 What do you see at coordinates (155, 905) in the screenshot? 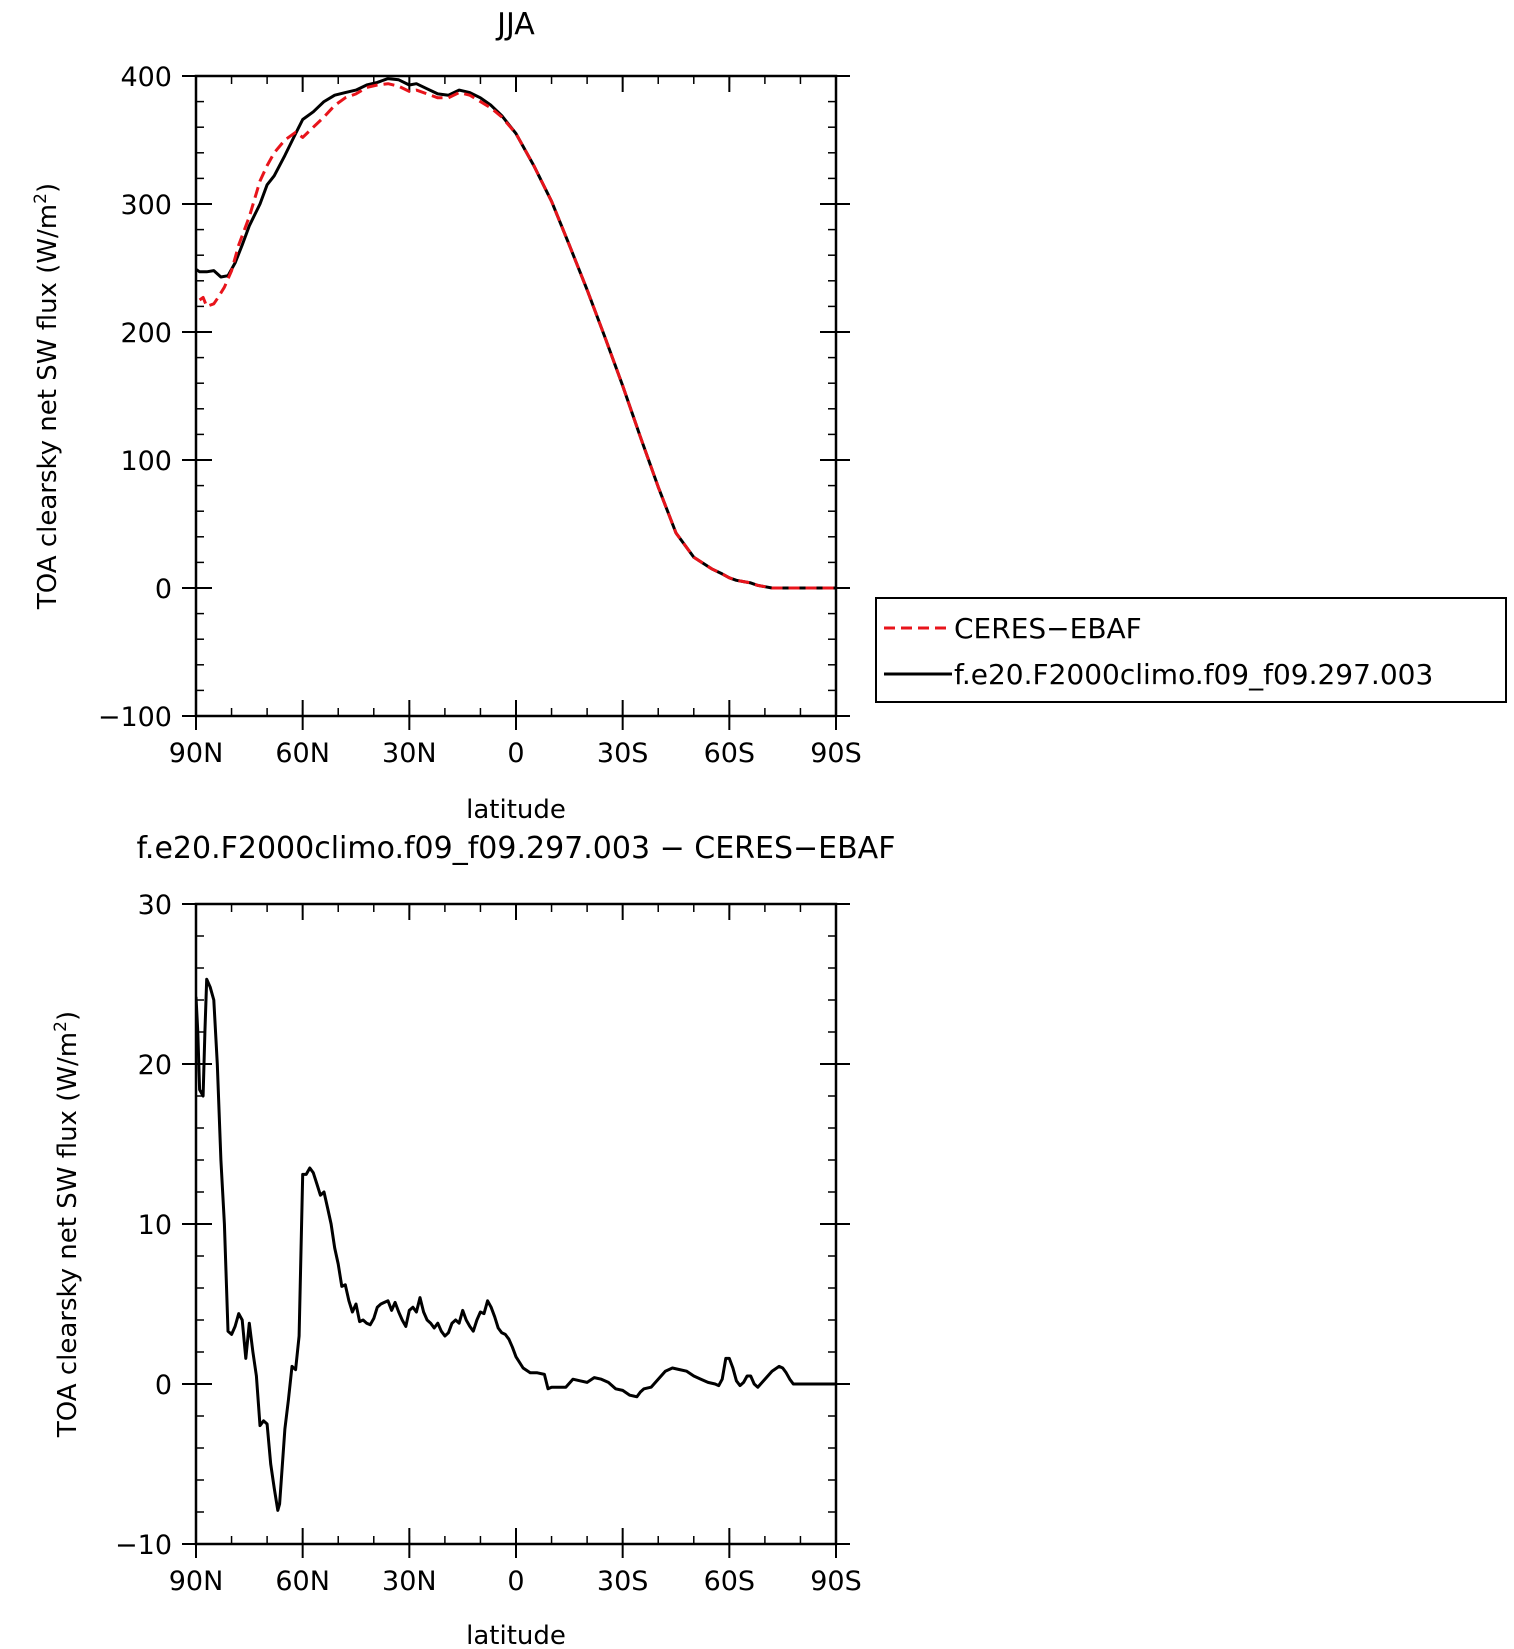
I see `y-tick-label: 30` at bounding box center [155, 905].